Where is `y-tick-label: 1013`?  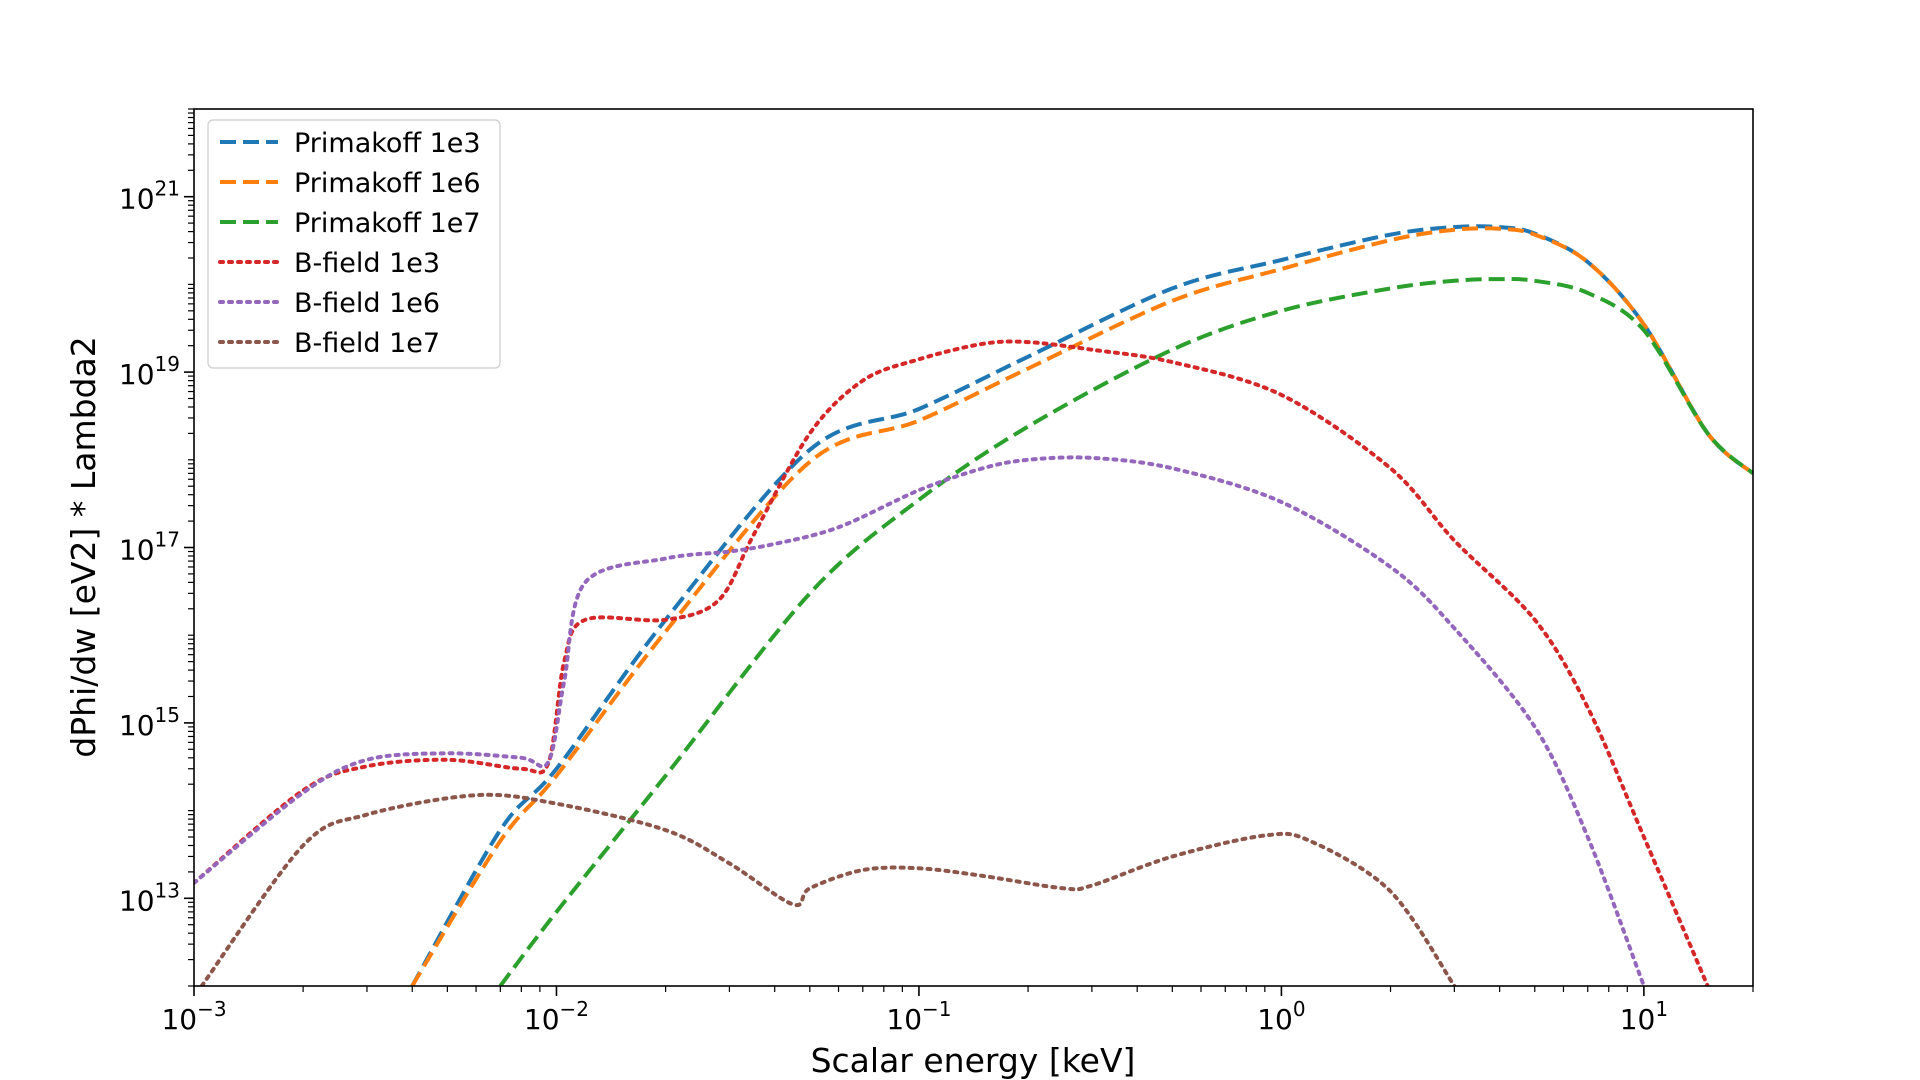
y-tick-label: 1013 is located at coordinates (149, 897).